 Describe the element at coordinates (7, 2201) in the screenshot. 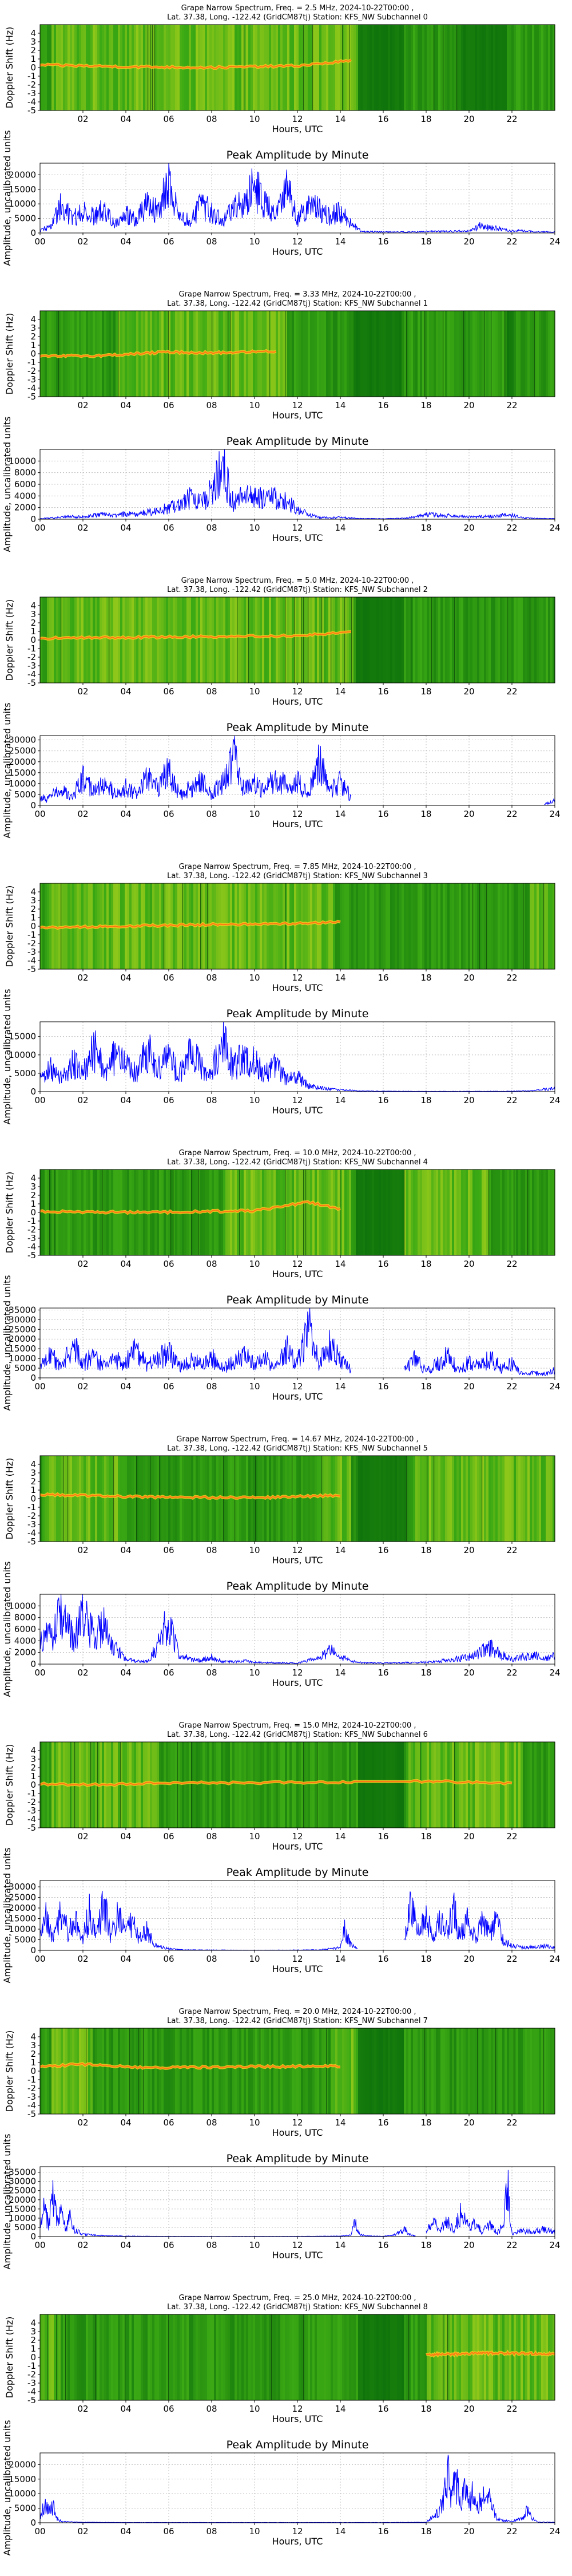

I see `y-axis-label: Amplitude, uncalibrated units` at that location.